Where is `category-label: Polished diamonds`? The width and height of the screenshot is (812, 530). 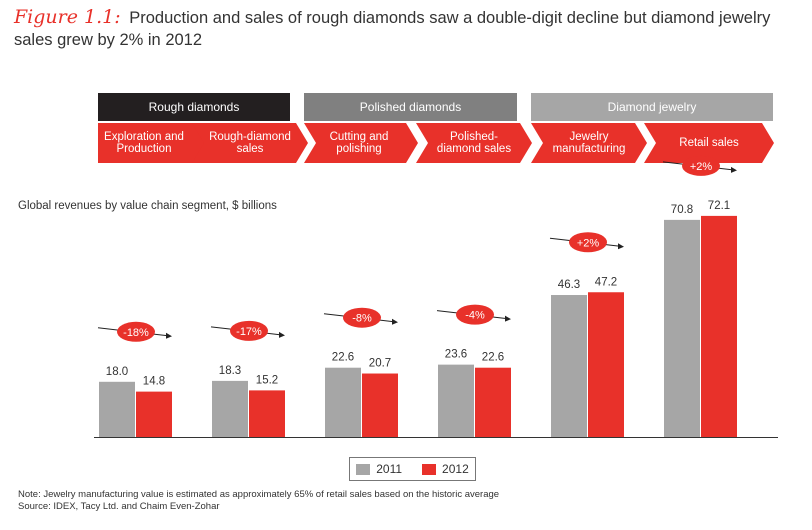
category-label: Polished diamonds is located at coordinates (410, 107).